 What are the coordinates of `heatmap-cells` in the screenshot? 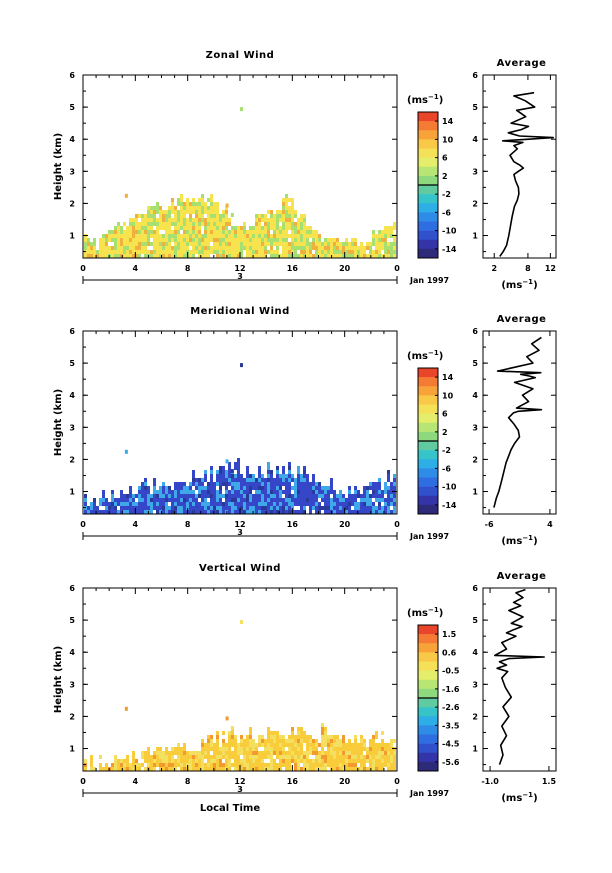 It's located at (240, 182).